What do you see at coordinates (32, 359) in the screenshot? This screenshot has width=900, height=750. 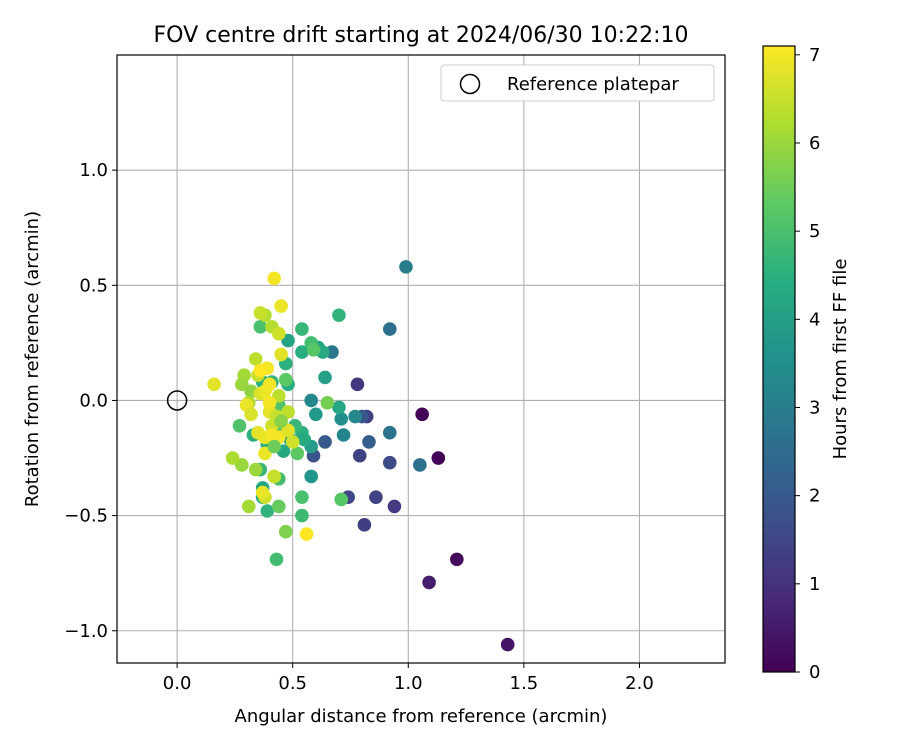 I see `y-axis-label: Rotation from reference (arcmin)` at bounding box center [32, 359].